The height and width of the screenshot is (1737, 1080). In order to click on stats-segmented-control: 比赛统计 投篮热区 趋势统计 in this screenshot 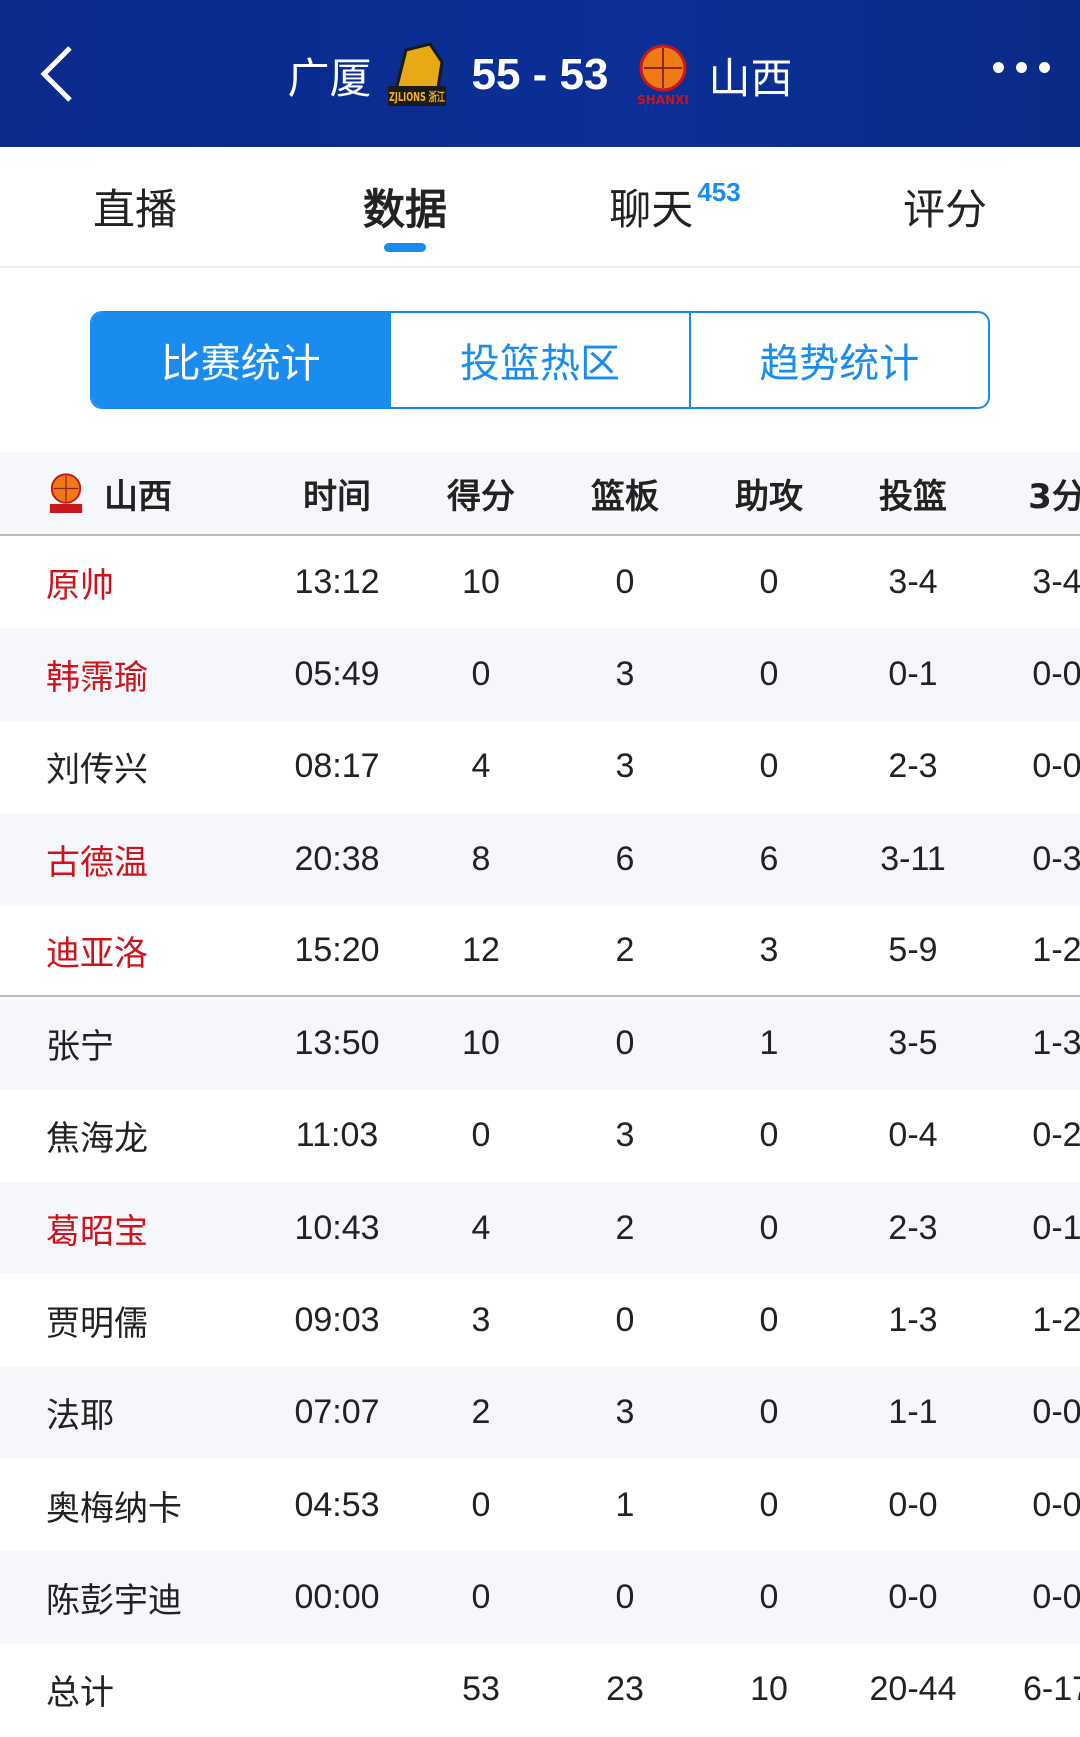, I will do `click(540, 360)`.